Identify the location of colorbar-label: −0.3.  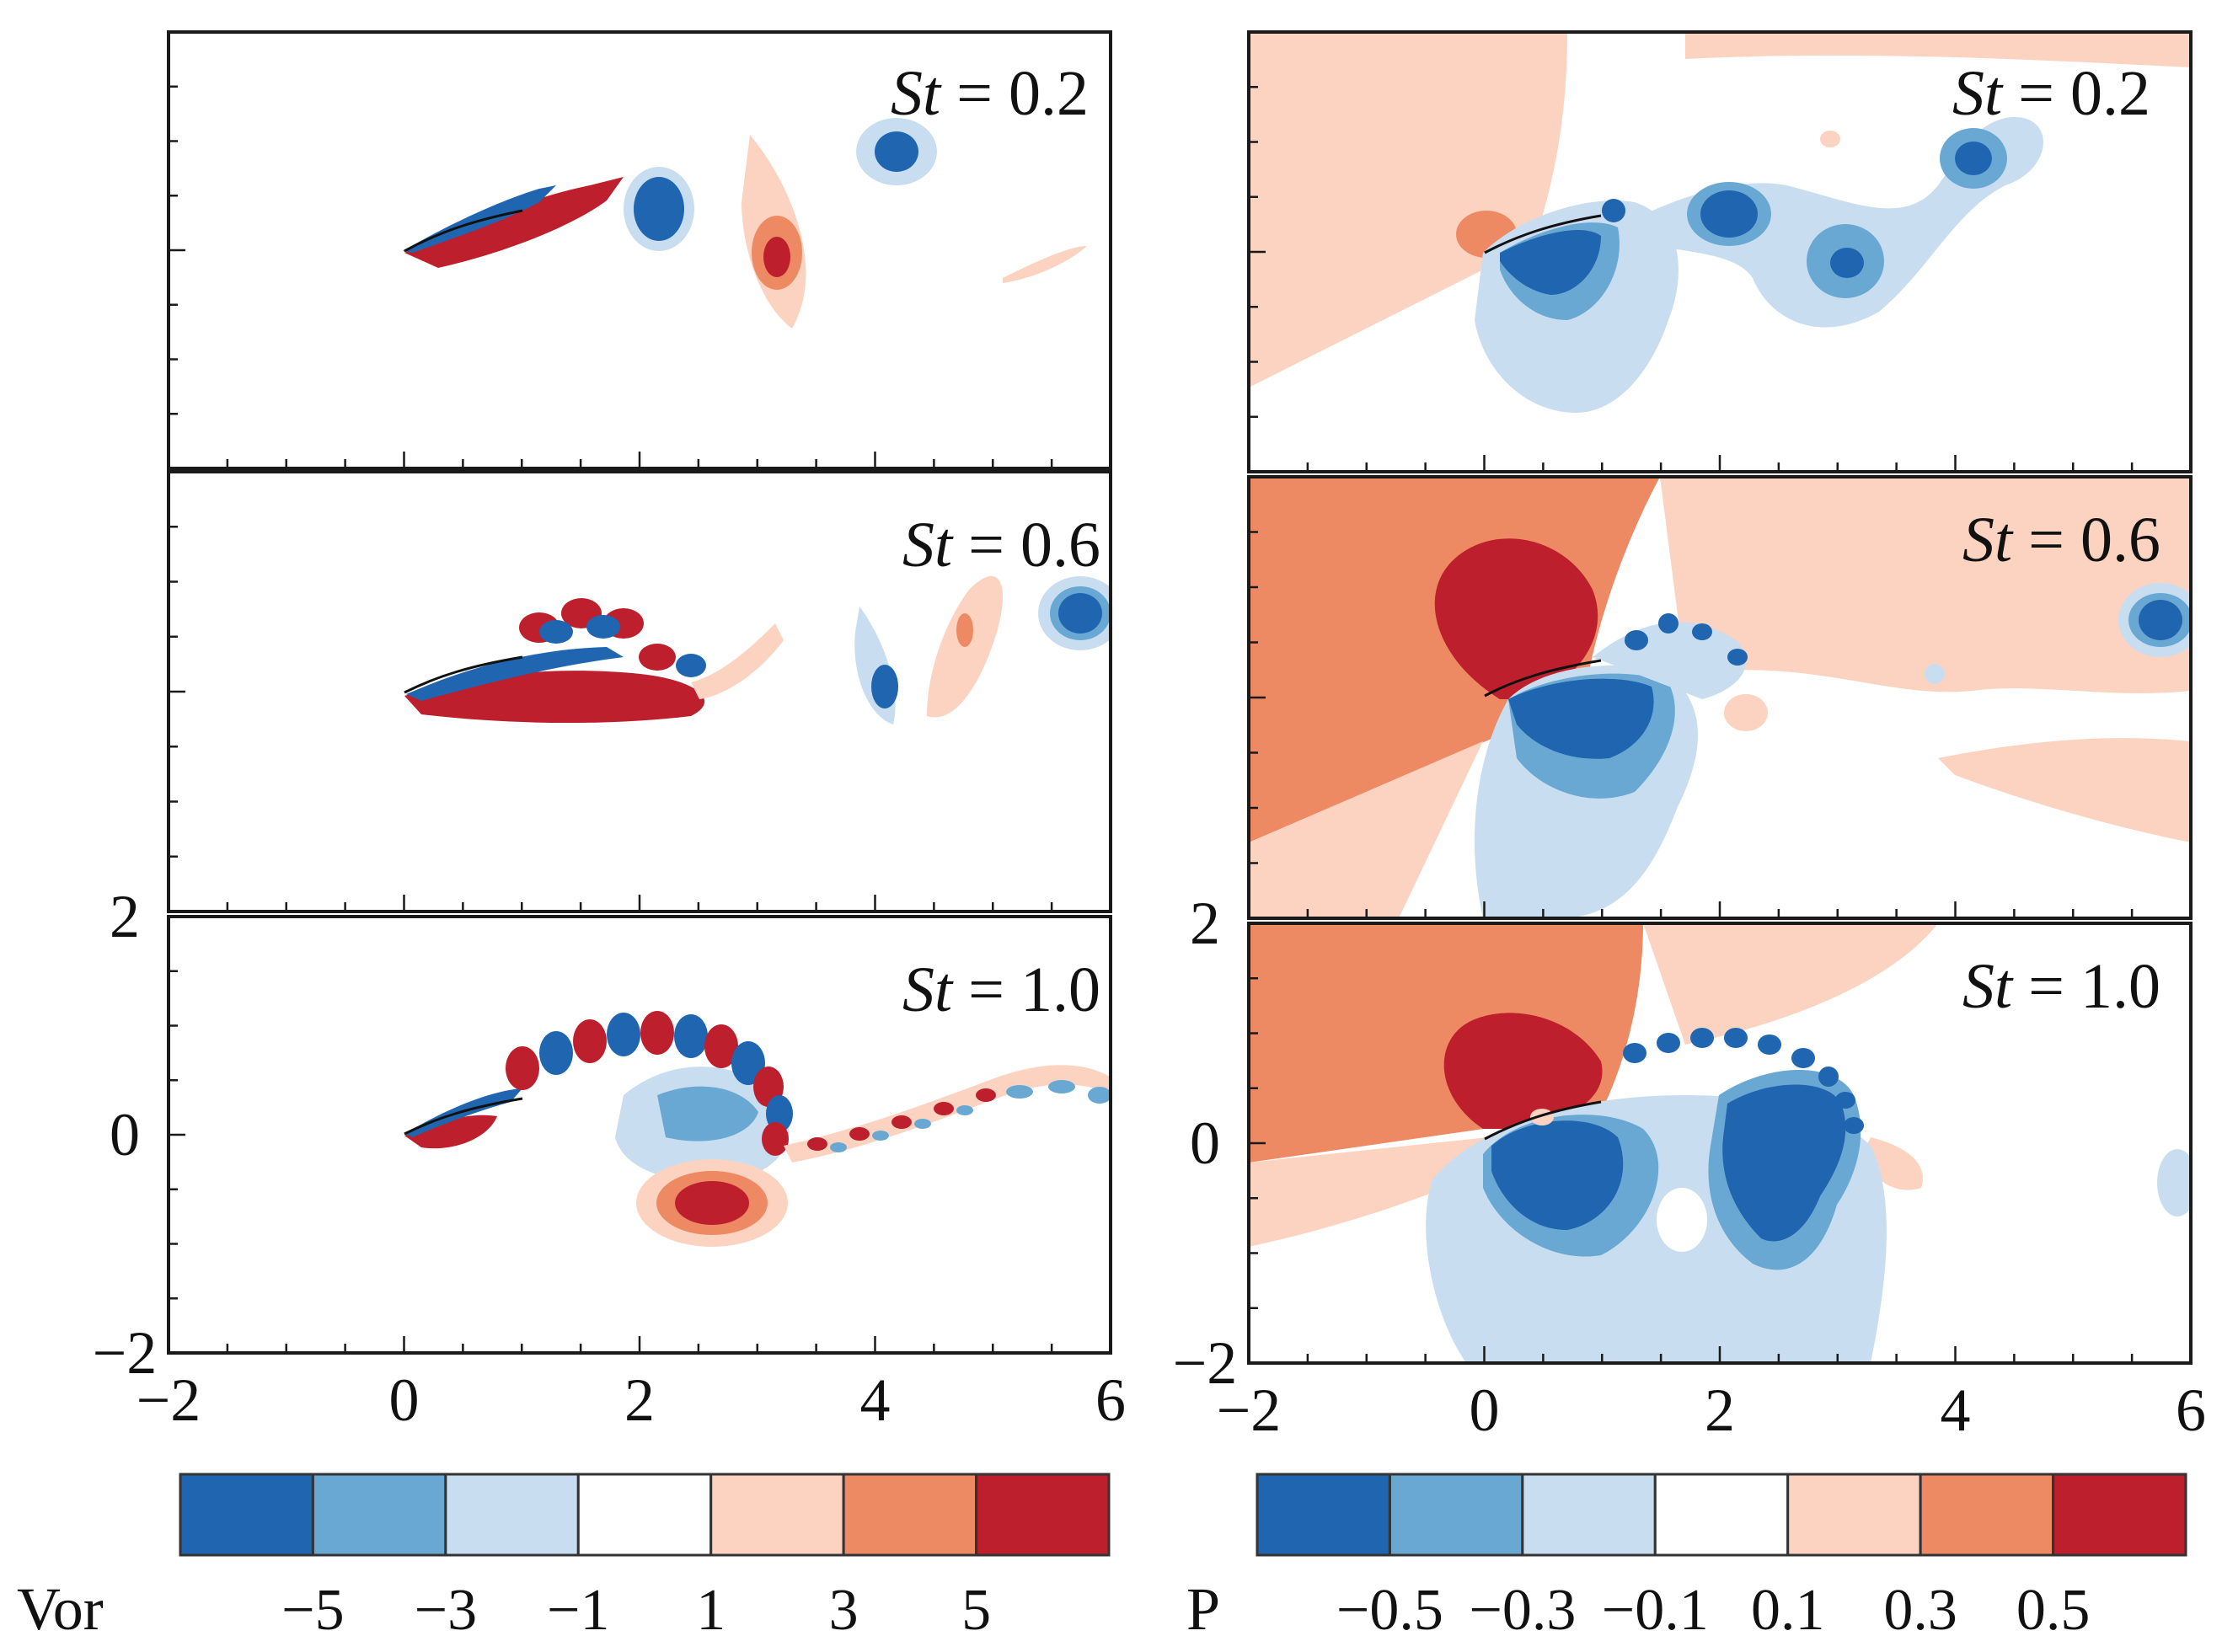
(1522, 1610).